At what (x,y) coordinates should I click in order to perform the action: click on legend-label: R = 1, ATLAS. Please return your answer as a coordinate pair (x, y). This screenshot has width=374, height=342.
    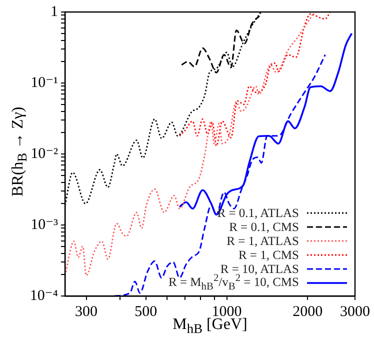
    Looking at the image, I should click on (262, 241).